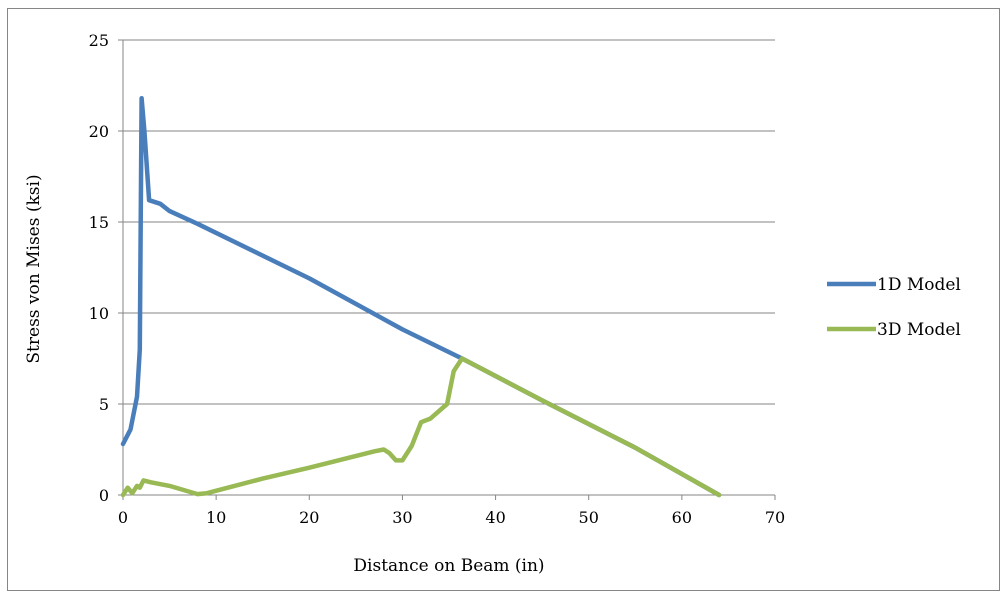 The height and width of the screenshot is (599, 1008). I want to click on x-tick-label-70: 70, so click(775, 517).